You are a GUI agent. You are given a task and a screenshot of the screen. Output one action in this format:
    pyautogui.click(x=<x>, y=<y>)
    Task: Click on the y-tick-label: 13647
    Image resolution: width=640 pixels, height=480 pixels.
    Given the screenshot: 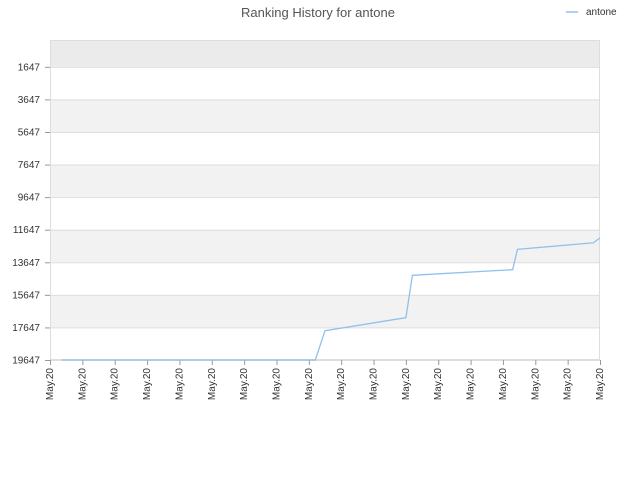 What is the action you would take?
    pyautogui.click(x=26, y=263)
    